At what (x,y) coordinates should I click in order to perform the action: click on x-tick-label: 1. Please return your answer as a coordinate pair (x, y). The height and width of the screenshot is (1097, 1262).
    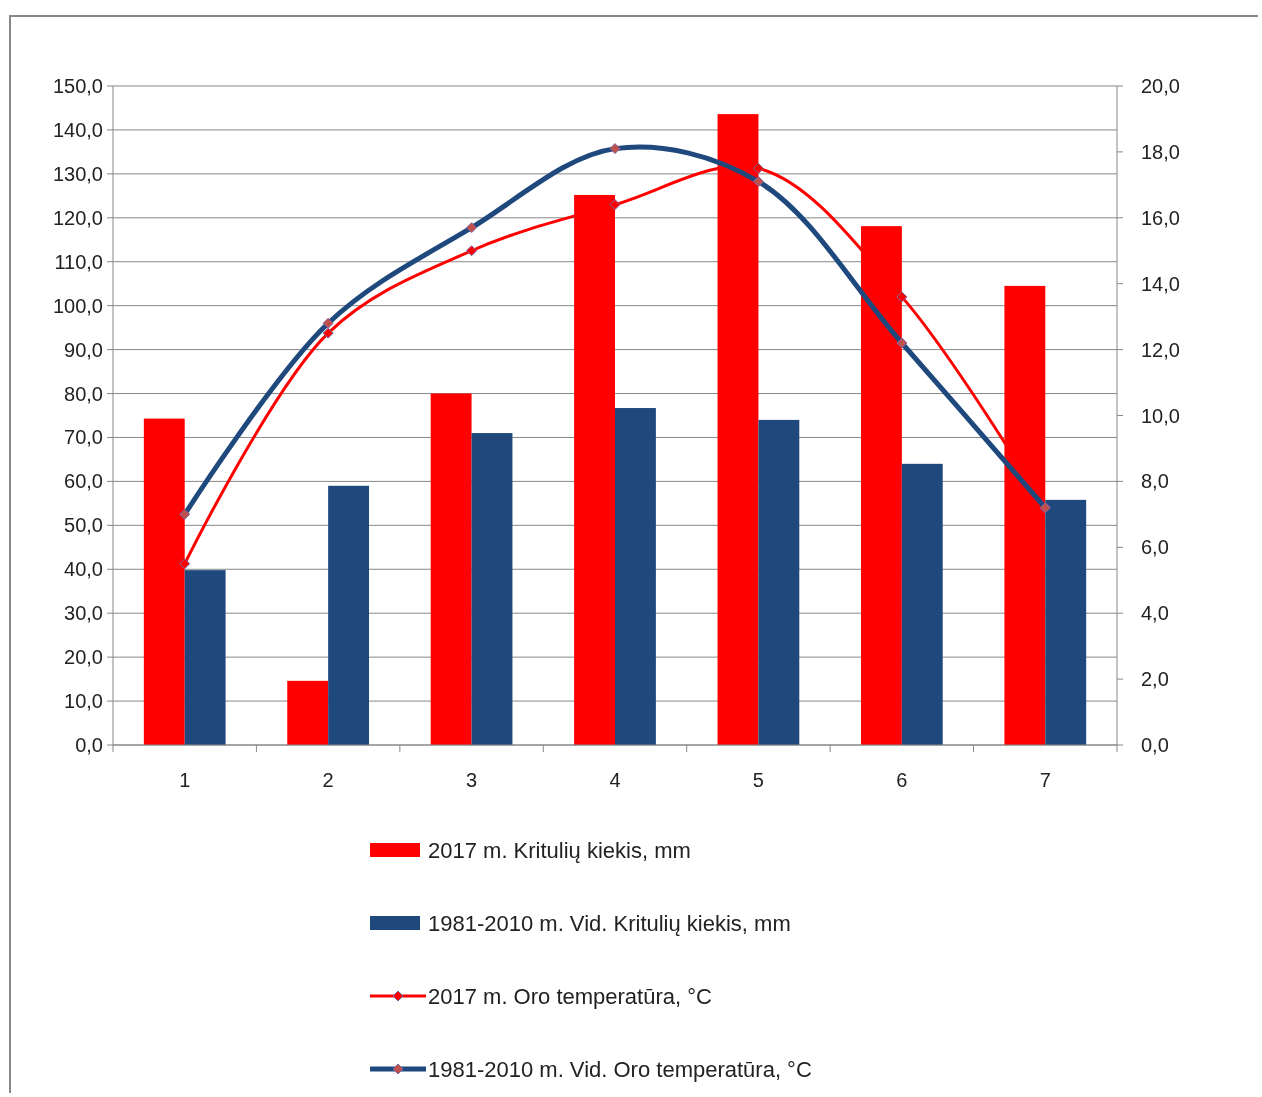
    Looking at the image, I should click on (185, 780).